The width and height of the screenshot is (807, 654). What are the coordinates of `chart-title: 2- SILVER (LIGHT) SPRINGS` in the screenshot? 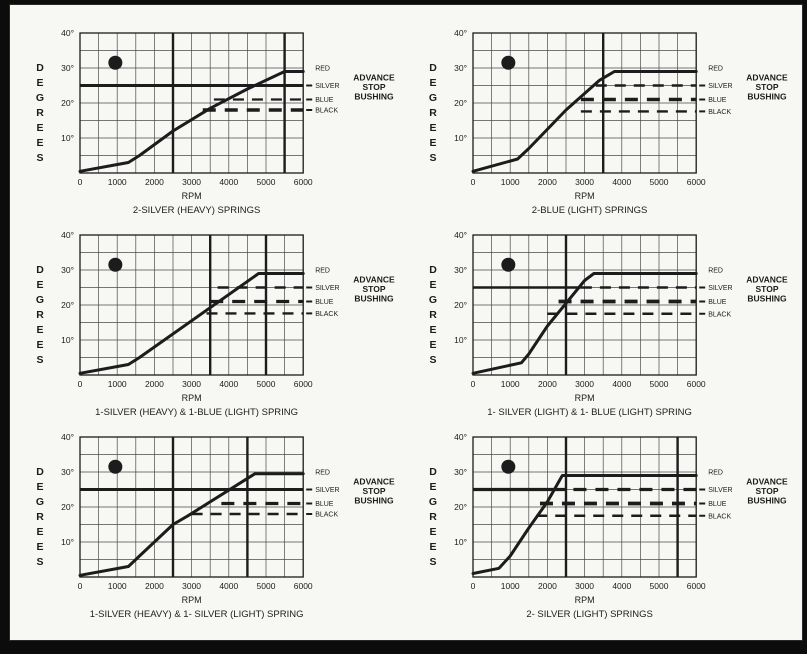 It's located at (589, 614).